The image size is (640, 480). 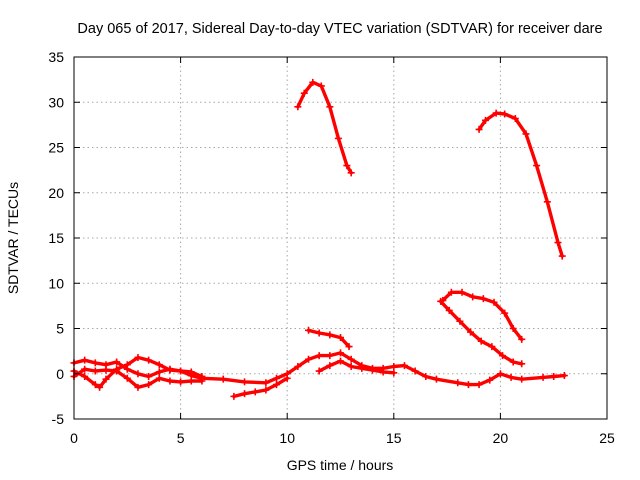 I want to click on y-tick-label: 5, so click(x=60, y=329).